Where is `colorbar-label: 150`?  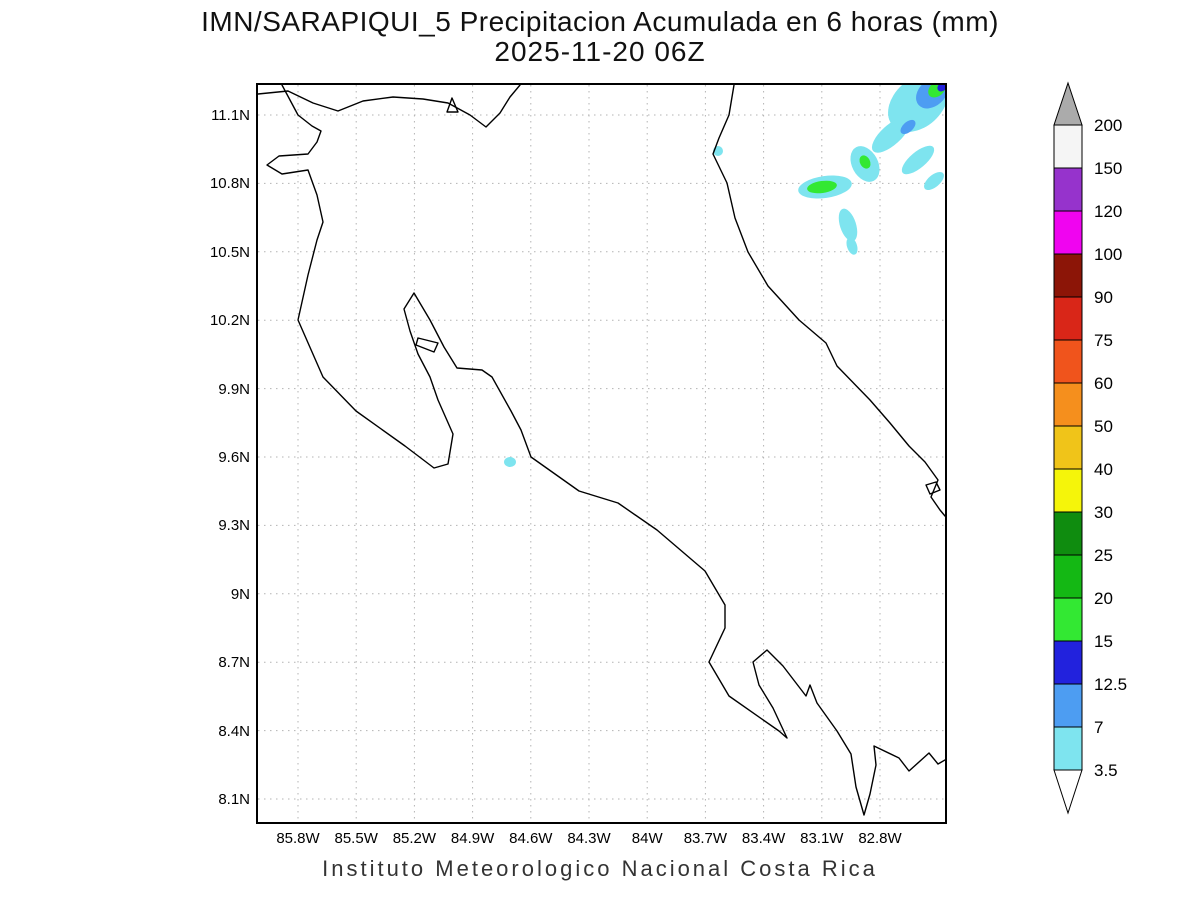
colorbar-label: 150 is located at coordinates (1108, 168).